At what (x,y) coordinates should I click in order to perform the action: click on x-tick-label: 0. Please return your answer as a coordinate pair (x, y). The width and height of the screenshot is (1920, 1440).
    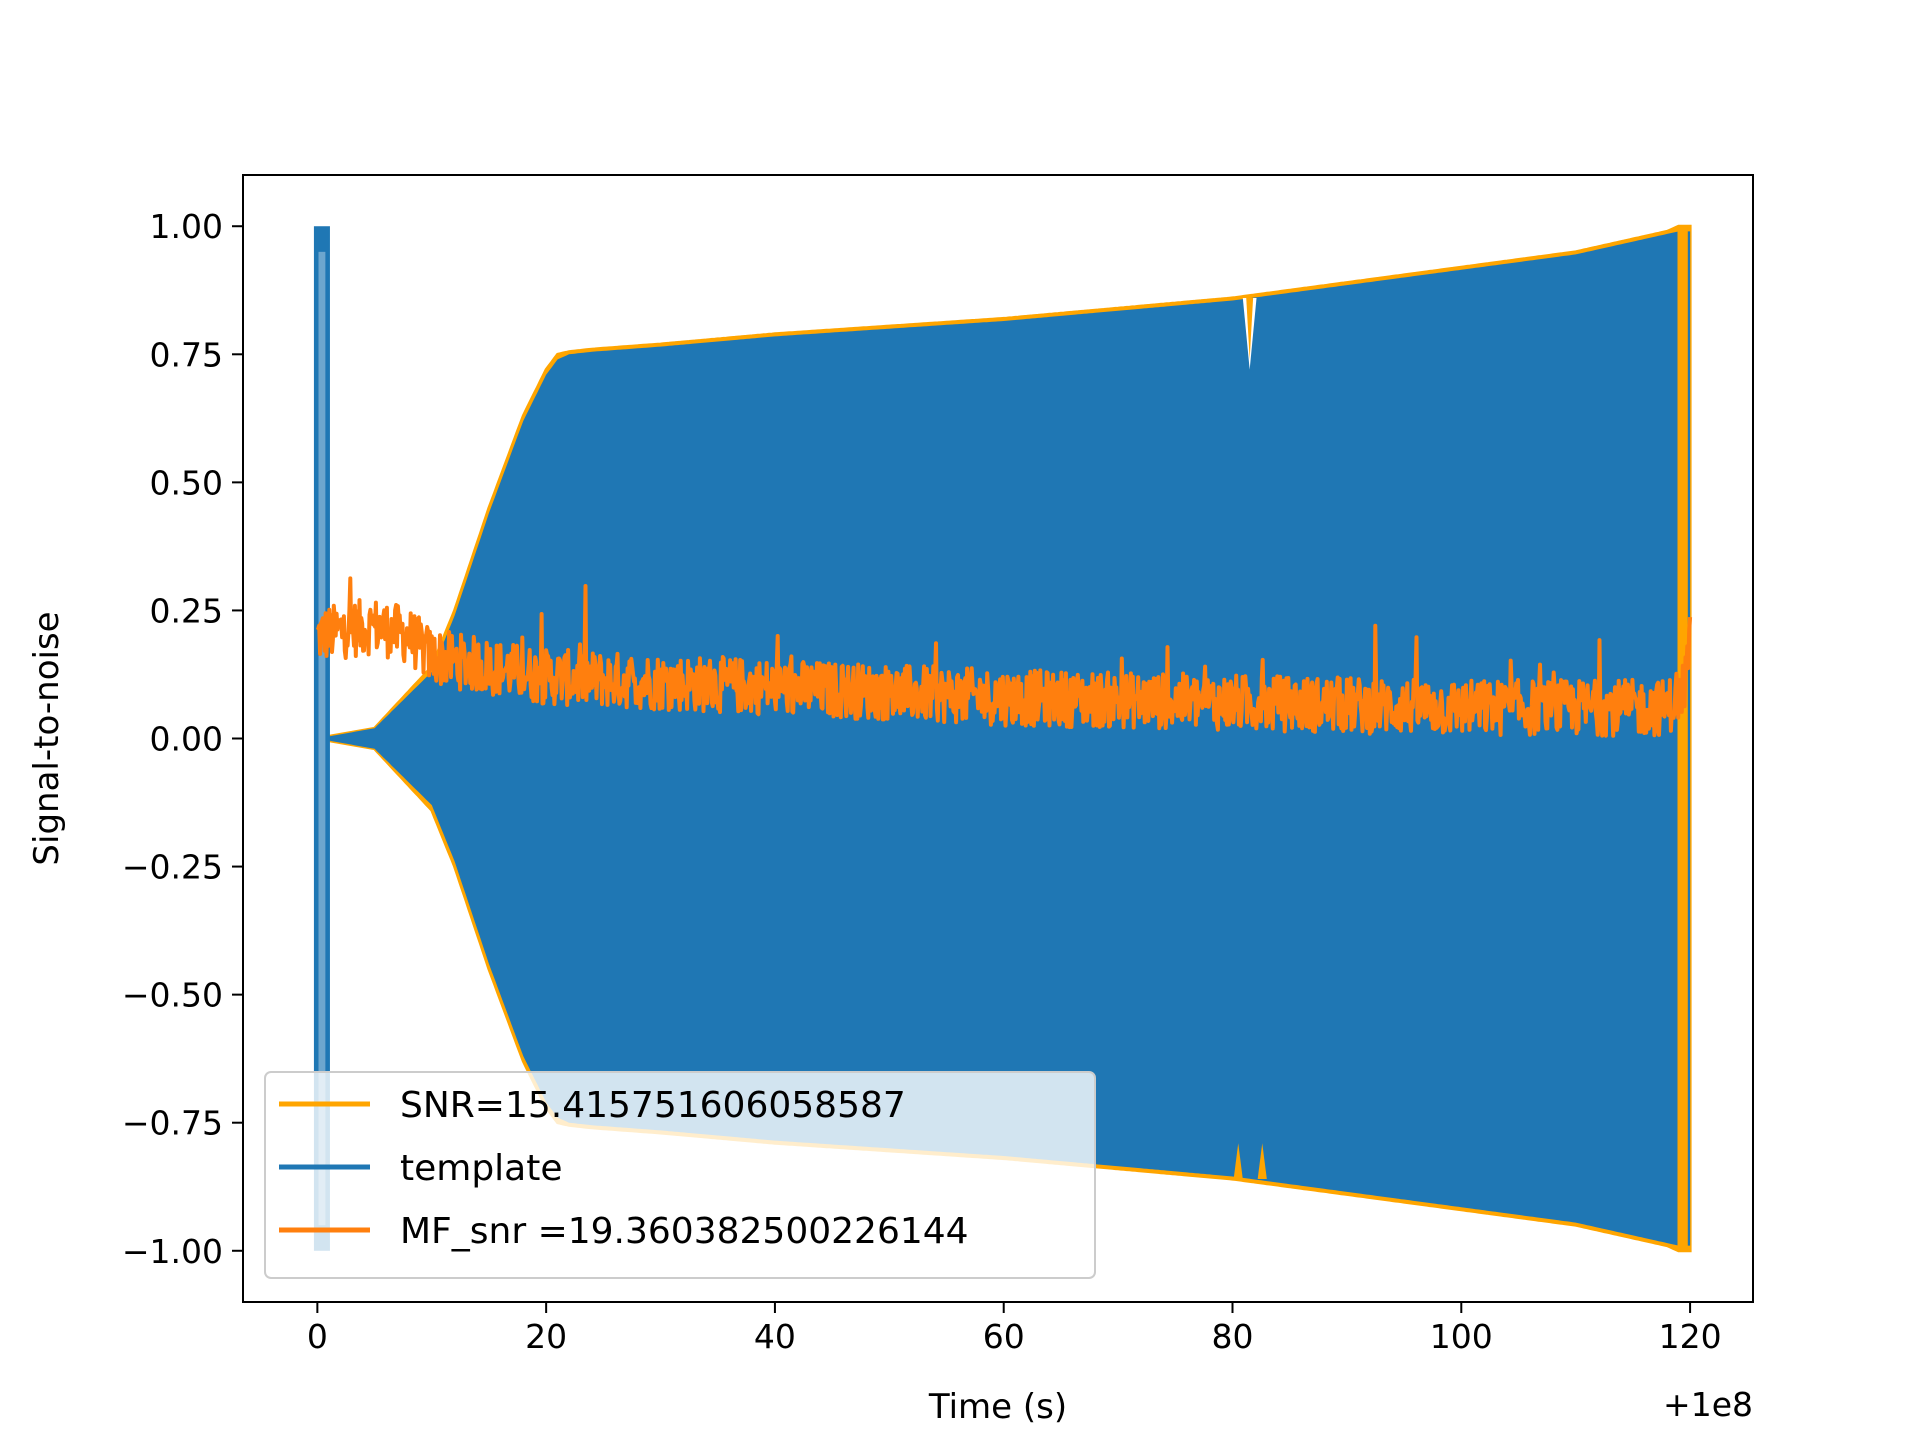
    Looking at the image, I should click on (317, 1336).